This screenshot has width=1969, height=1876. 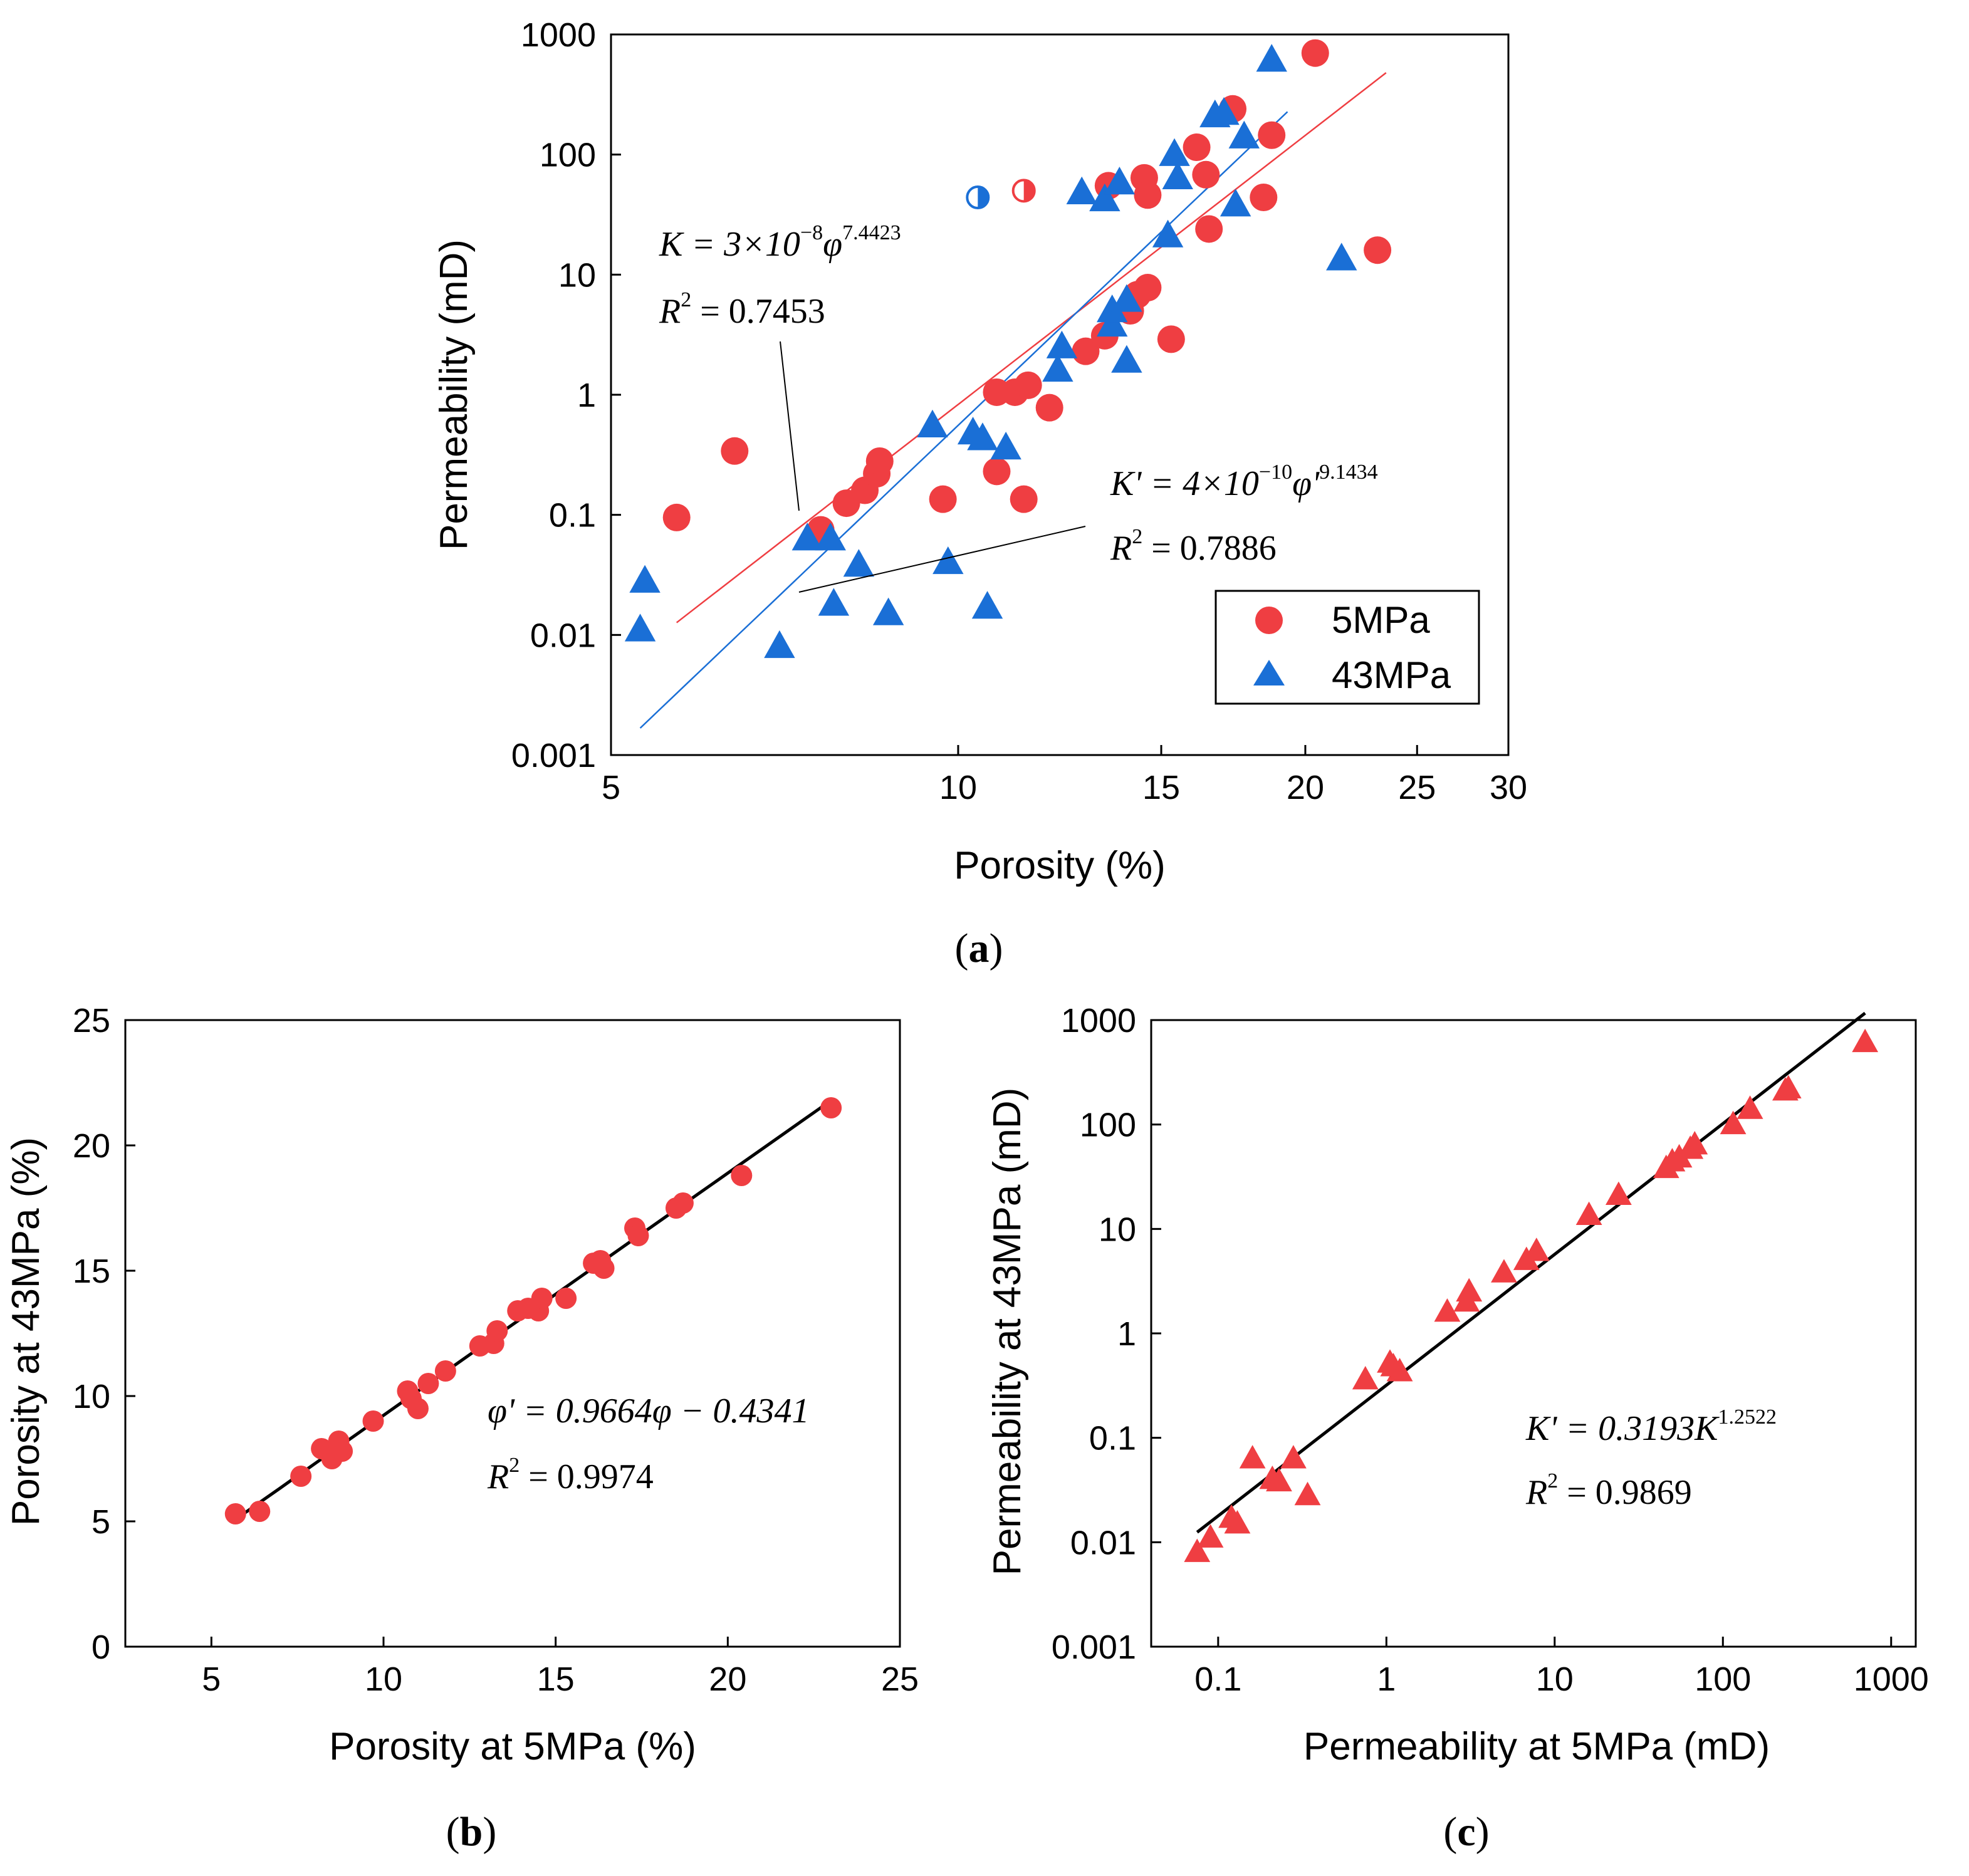 I want to click on equation-43mpa-r2: R2 = 0.7886, so click(x=1193, y=547).